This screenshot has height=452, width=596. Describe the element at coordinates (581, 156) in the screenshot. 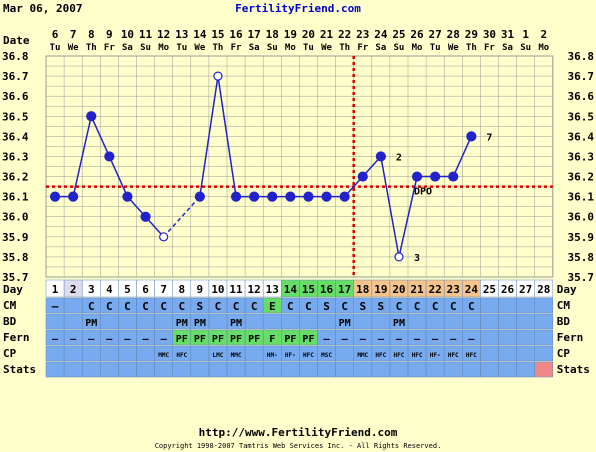

I see `ytick-right: 36.3` at that location.